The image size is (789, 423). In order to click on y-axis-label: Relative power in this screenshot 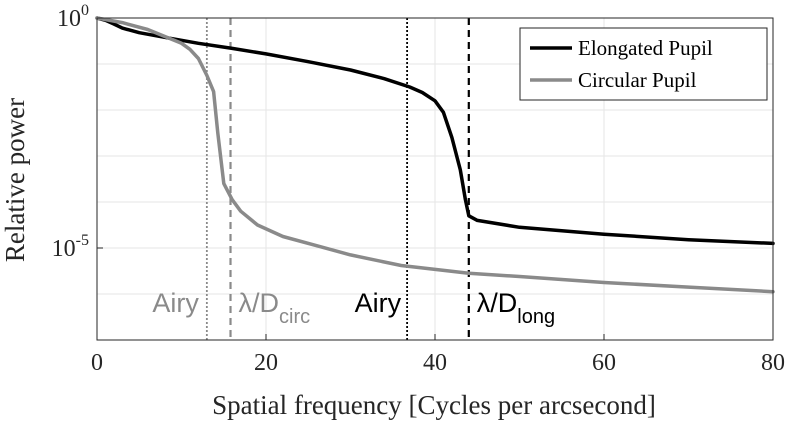, I will do `click(15, 180)`.